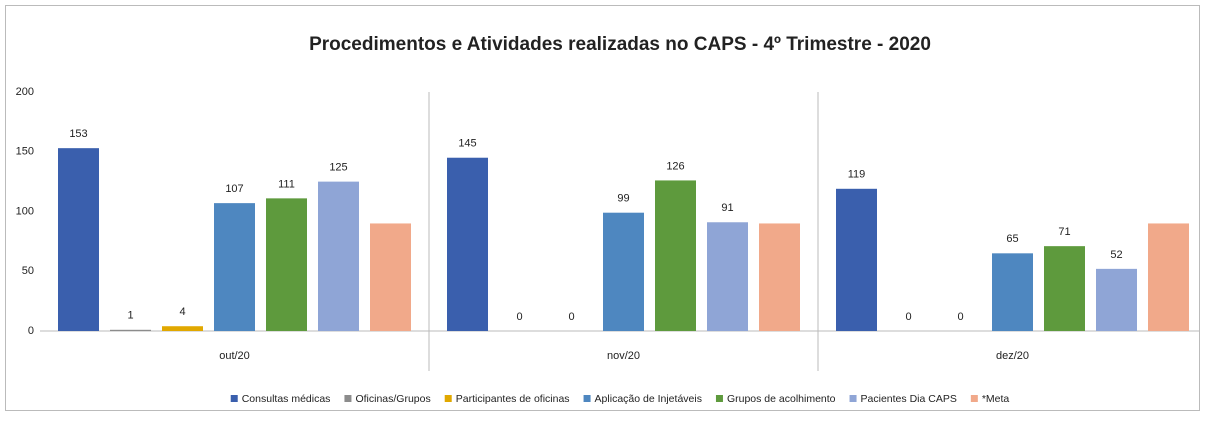 Image resolution: width=1205 pixels, height=421 pixels. Describe the element at coordinates (781, 399) in the screenshot. I see `legend-label: Grupos de acolhimento` at that location.